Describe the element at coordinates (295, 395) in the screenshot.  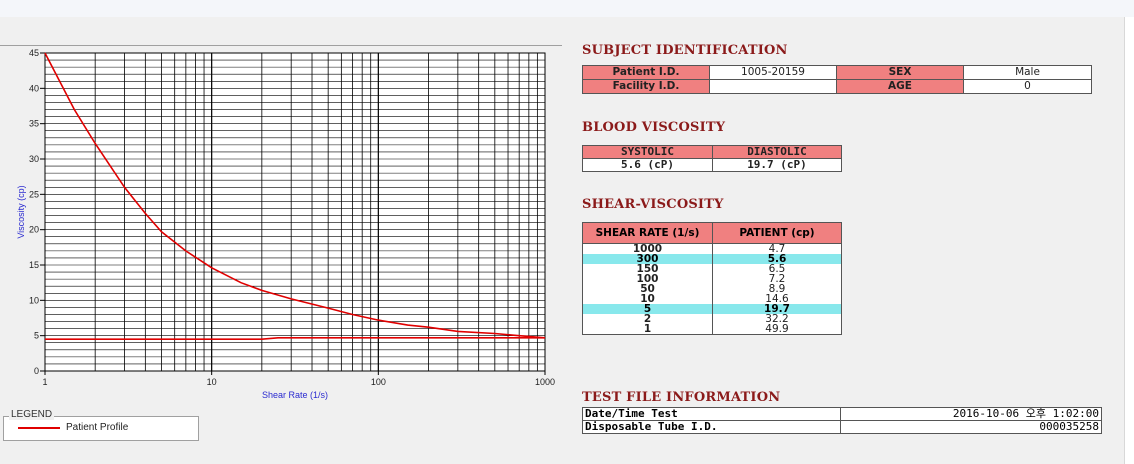
I see `x-axis-label: Shear Rate (1/s)` at that location.